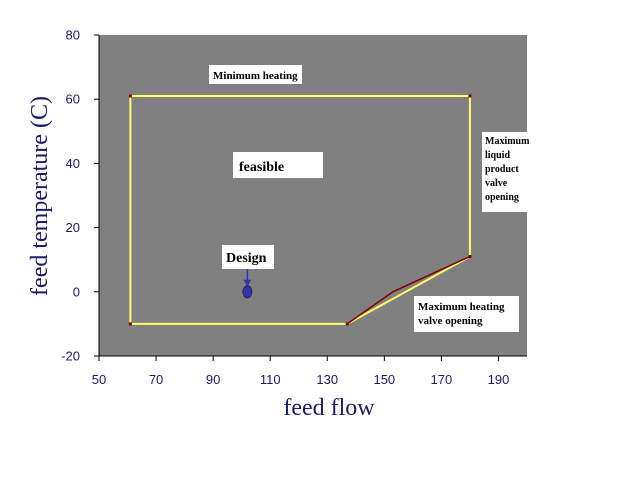 Image resolution: width=624 pixels, height=481 pixels. Describe the element at coordinates (497, 155) in the screenshot. I see `annotation-text-max-liquid: liquid` at that location.